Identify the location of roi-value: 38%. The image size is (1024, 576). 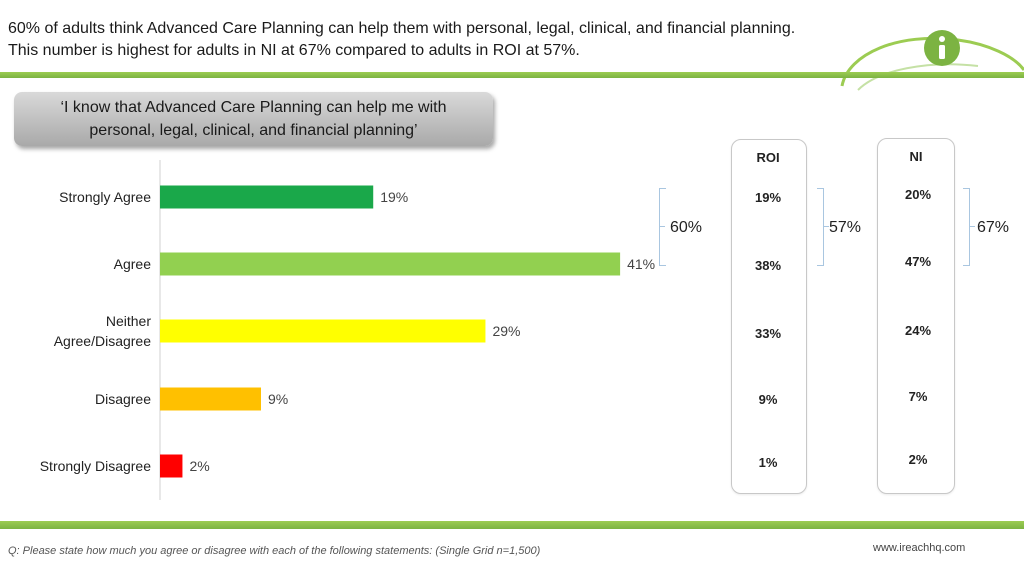
(768, 265).